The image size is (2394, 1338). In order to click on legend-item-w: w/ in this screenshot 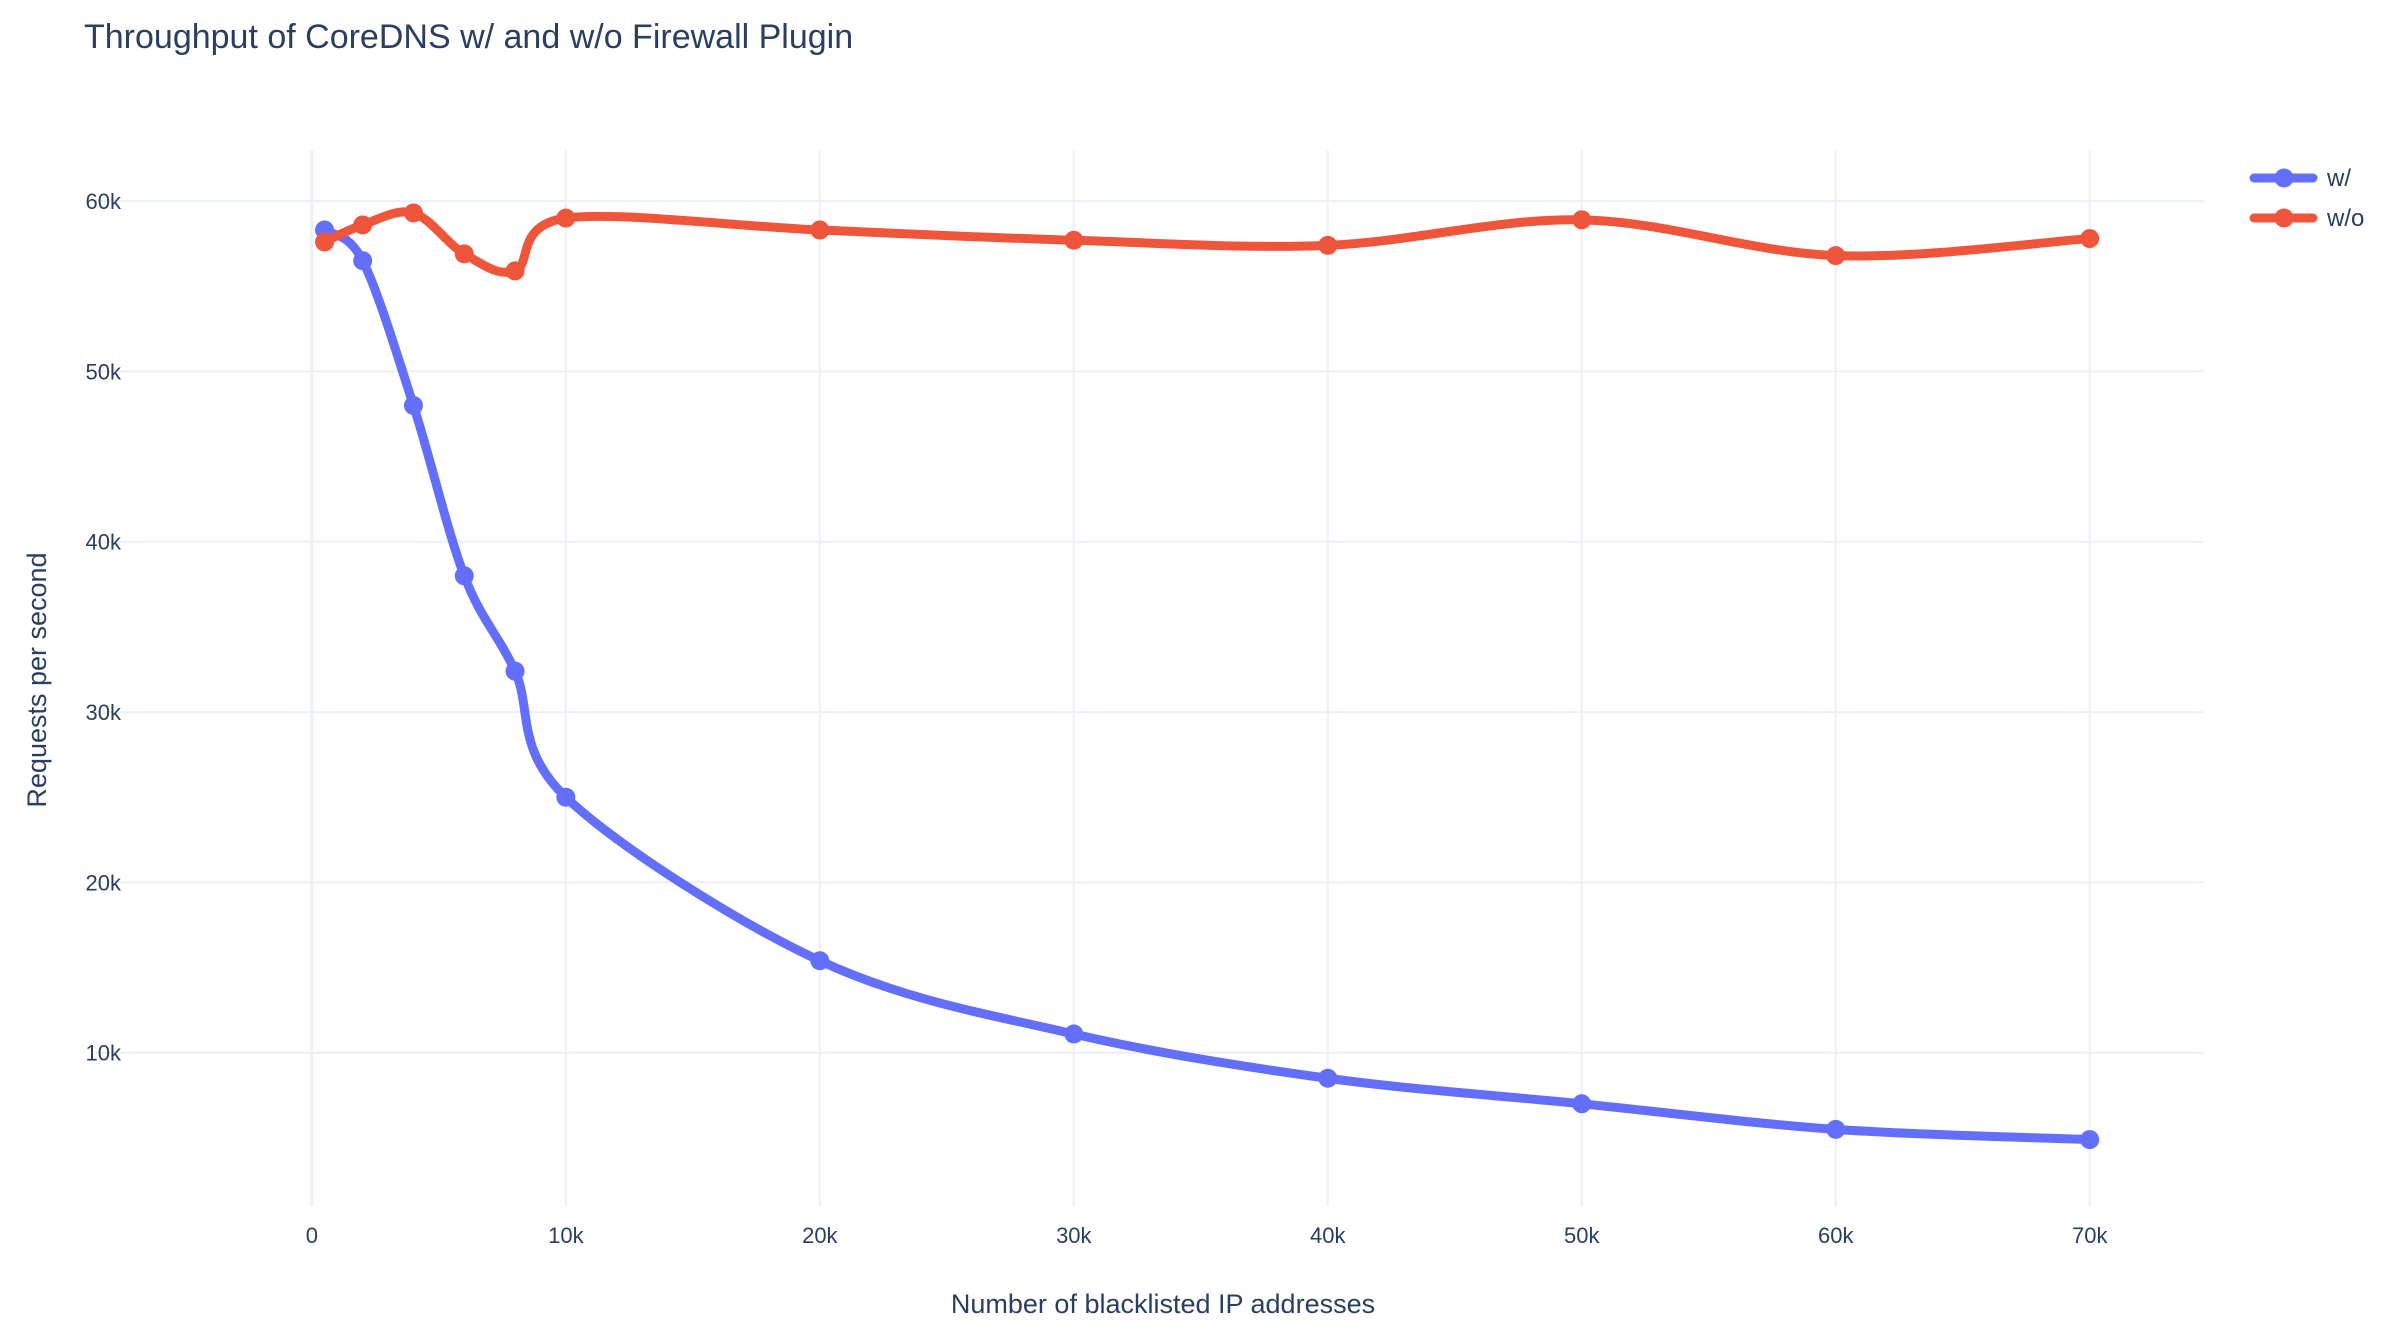, I will do `click(2300, 178)`.